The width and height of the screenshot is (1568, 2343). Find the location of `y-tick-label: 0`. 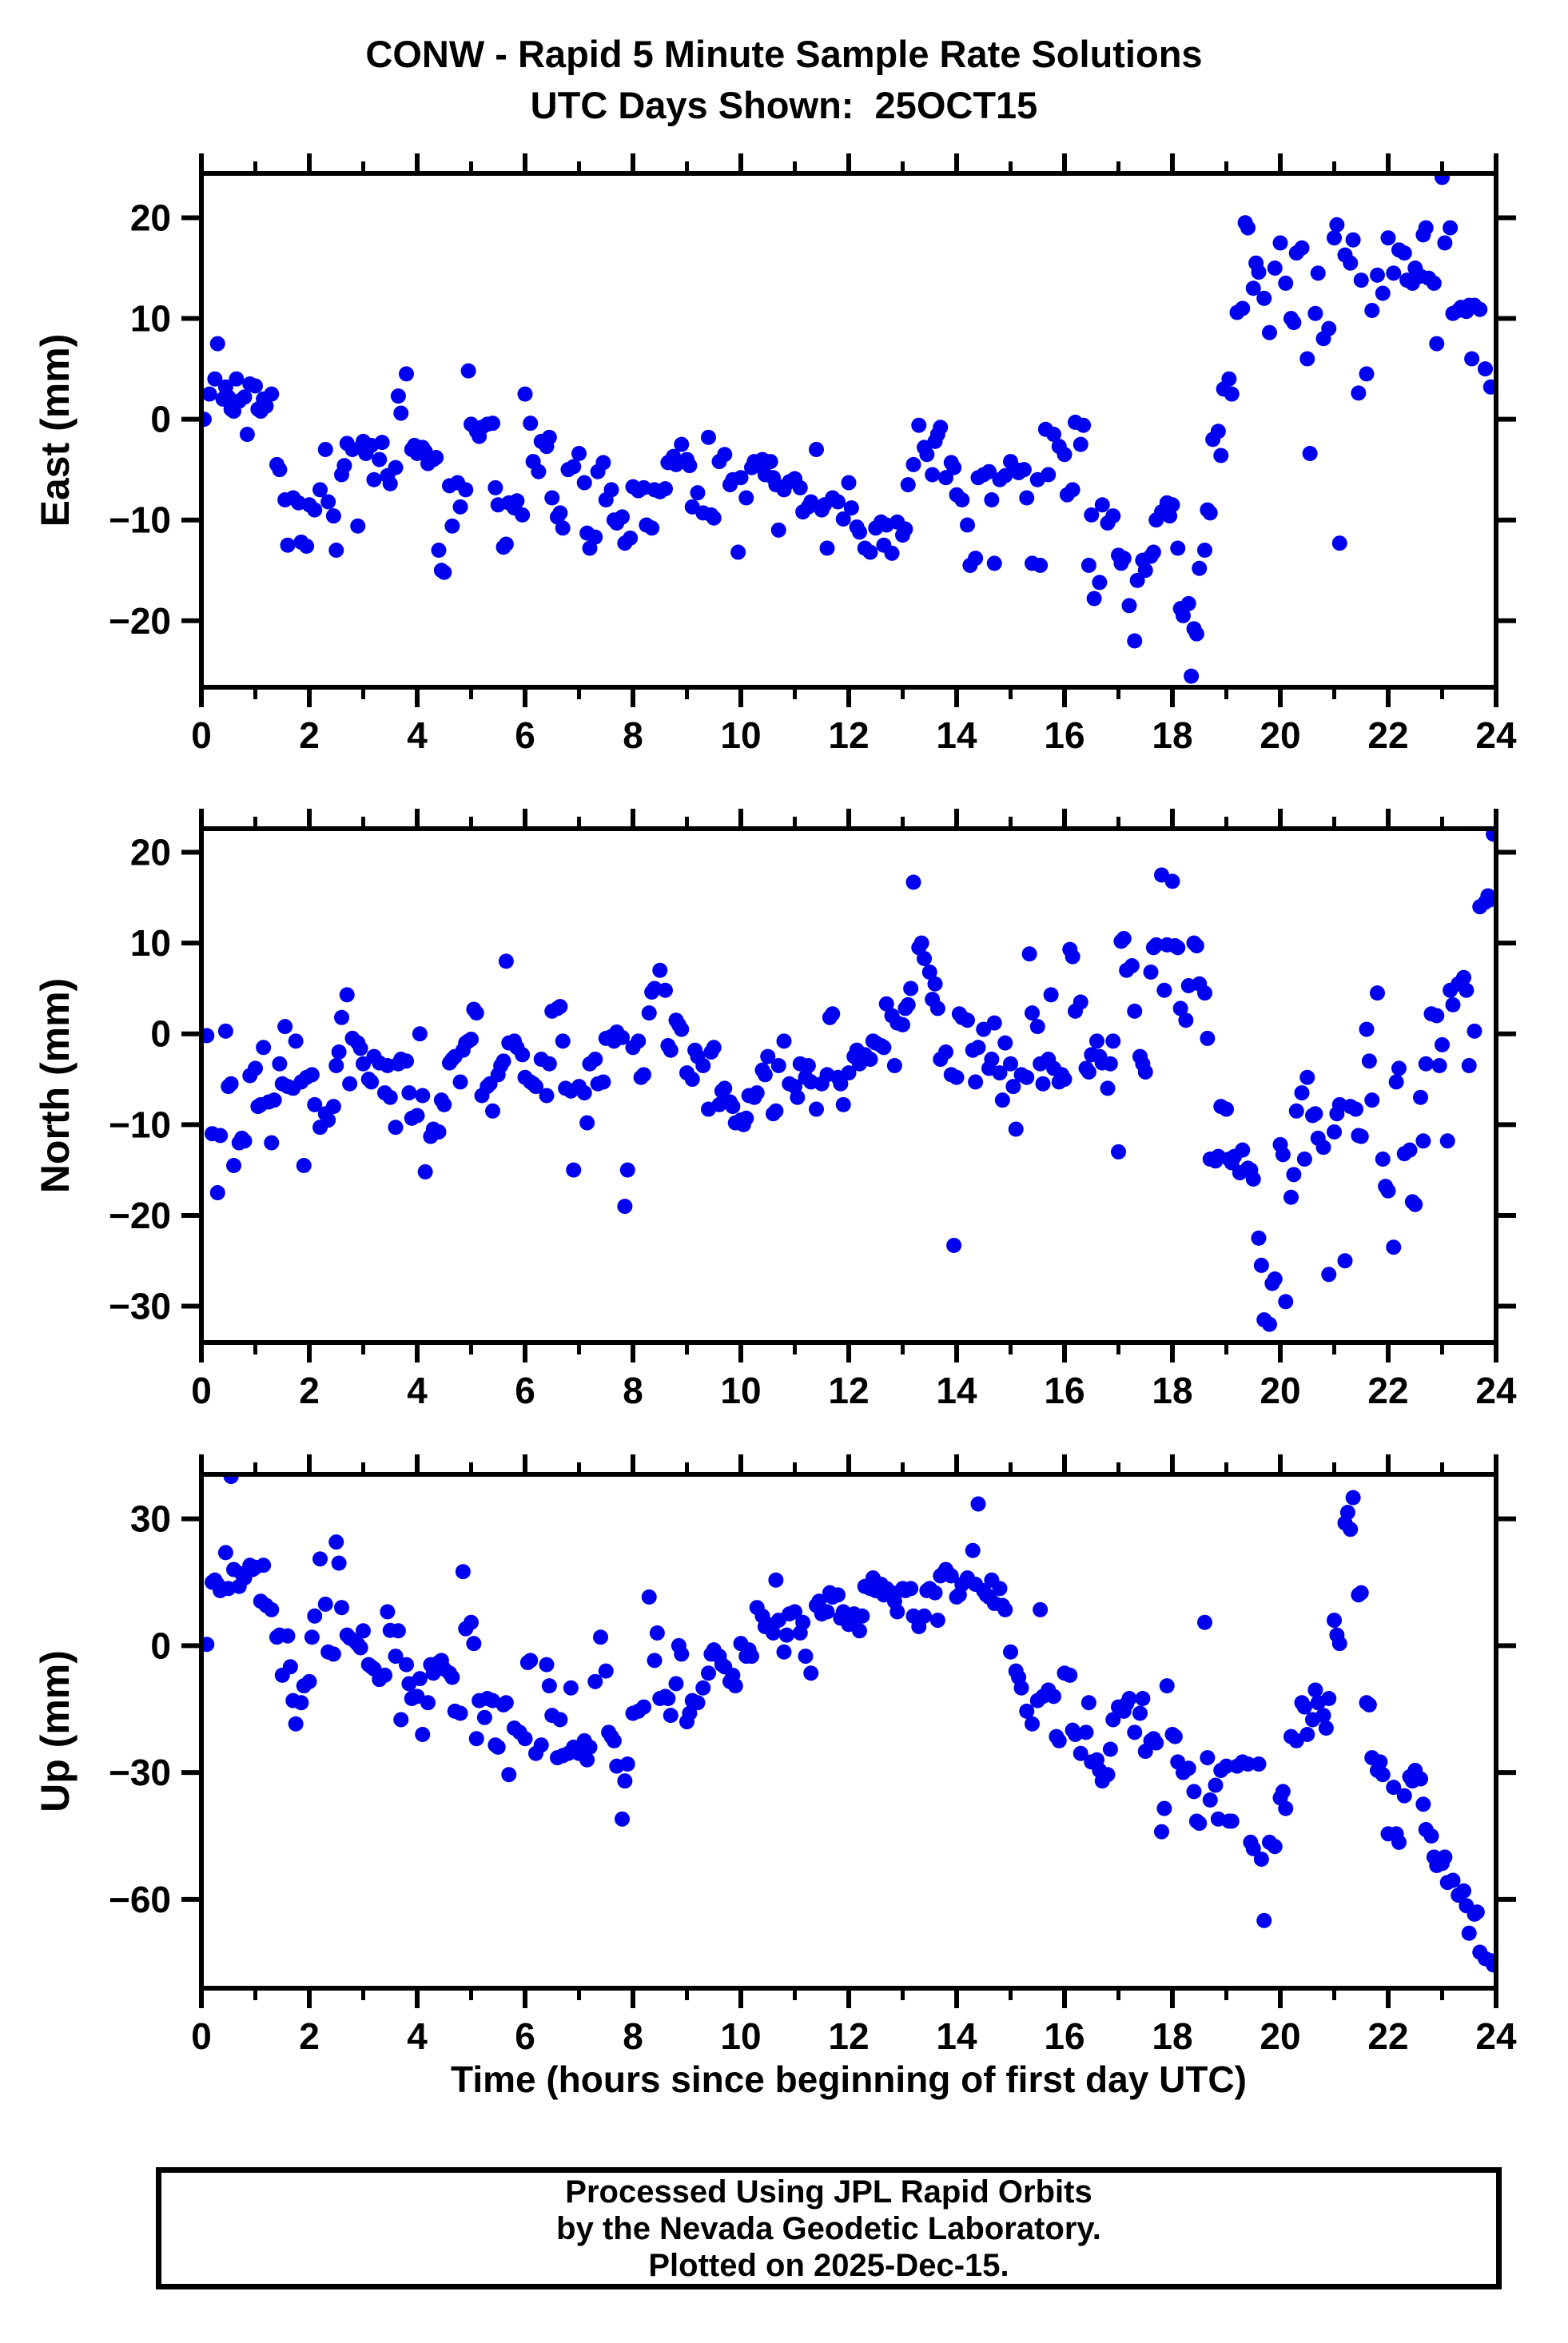

y-tick-label: 0 is located at coordinates (160, 420).